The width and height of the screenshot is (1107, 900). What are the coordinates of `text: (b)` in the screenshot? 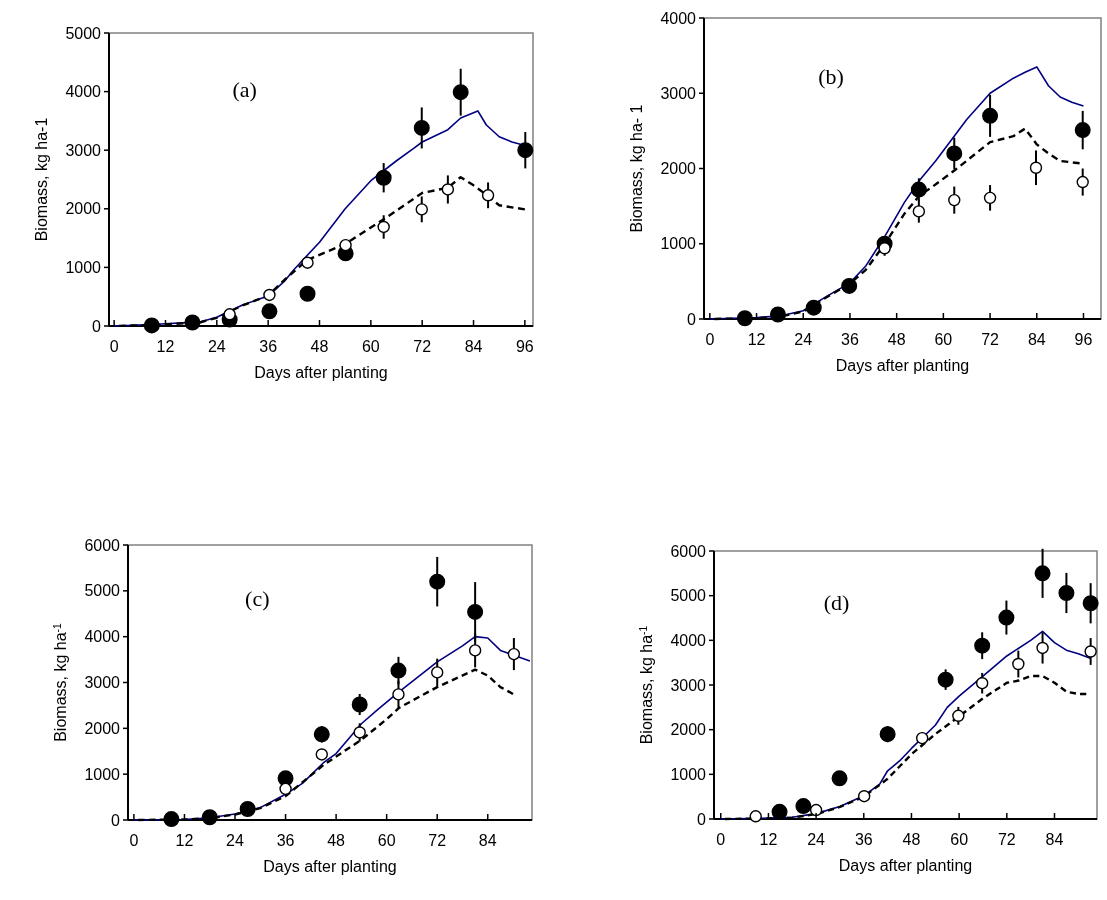 It's located at (831, 77).